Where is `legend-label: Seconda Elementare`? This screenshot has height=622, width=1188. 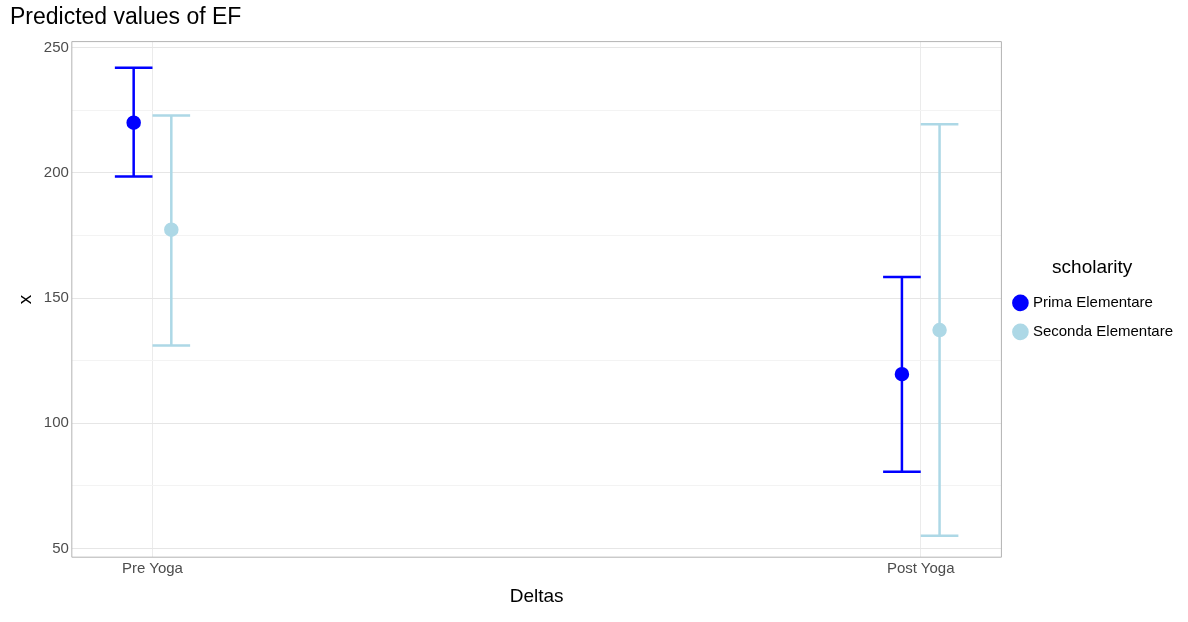 legend-label: Seconda Elementare is located at coordinates (1102, 331).